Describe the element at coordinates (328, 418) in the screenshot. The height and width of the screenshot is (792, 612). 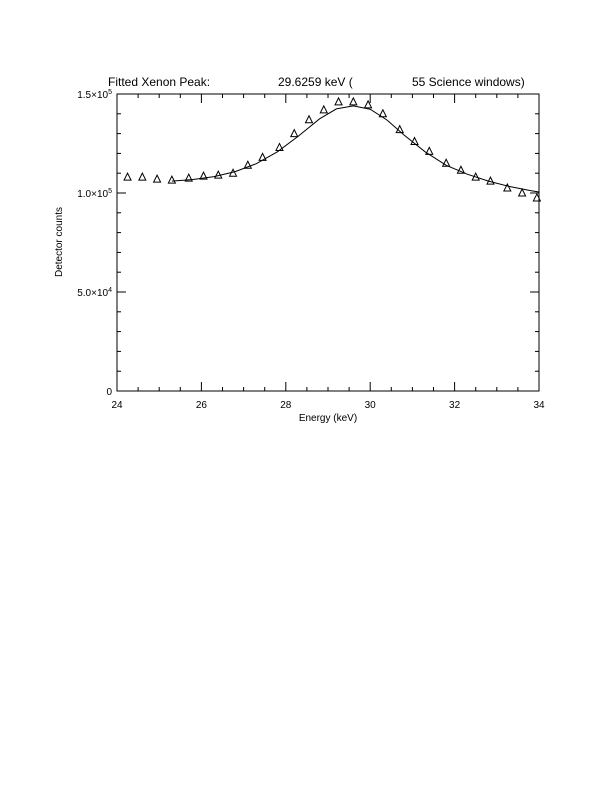
I see `x-axis-label: Energy (keV)` at that location.